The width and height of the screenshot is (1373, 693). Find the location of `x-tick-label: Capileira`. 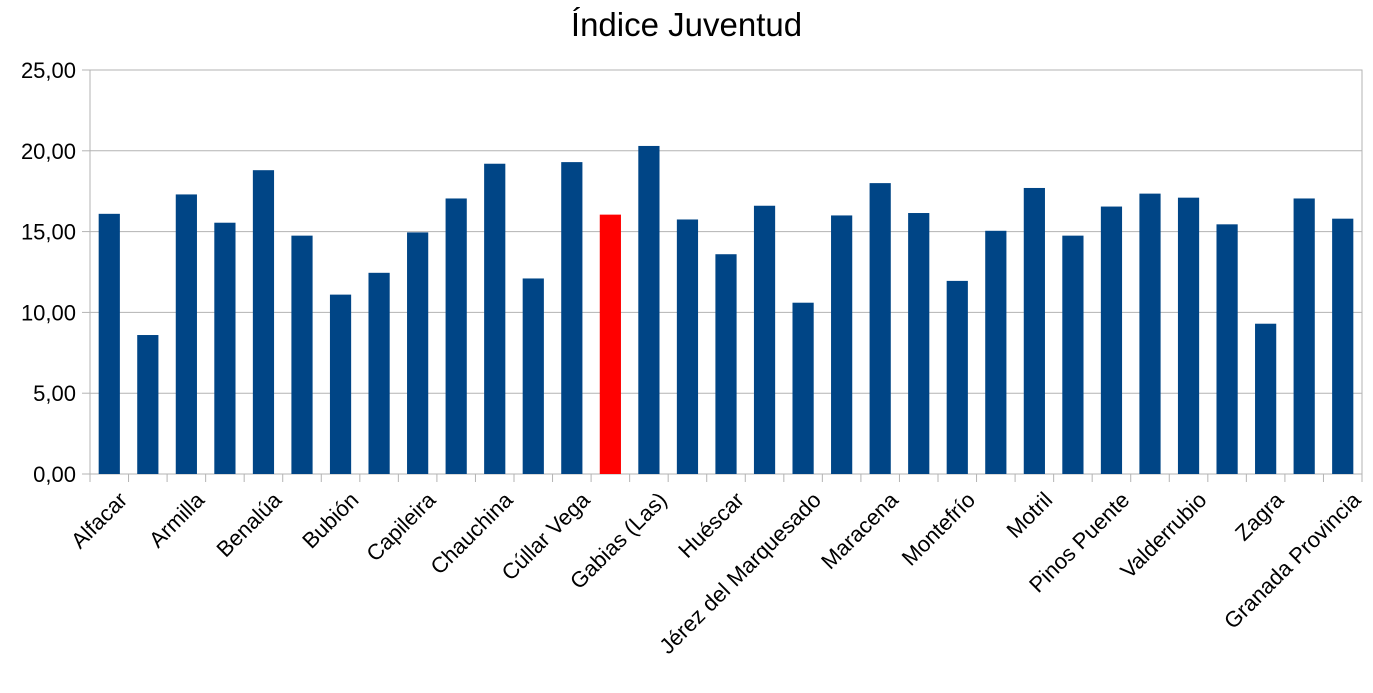

x-tick-label: Capileira is located at coordinates (401, 527).